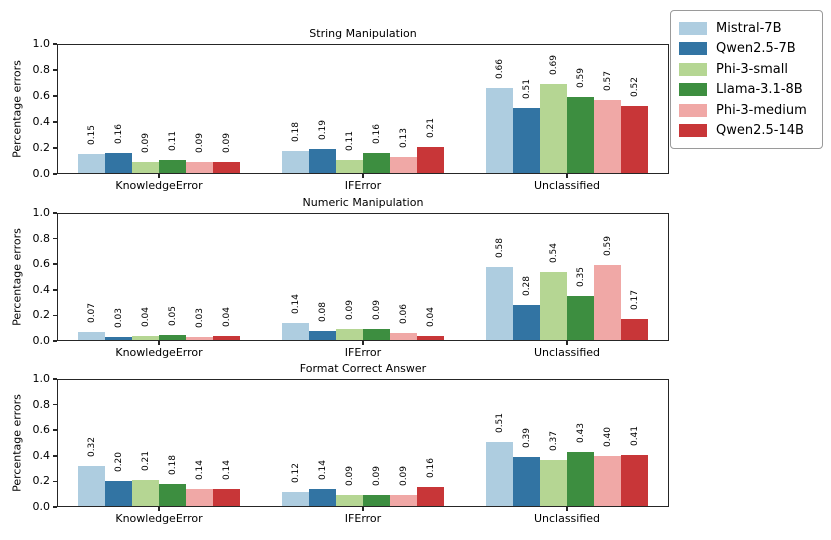  Describe the element at coordinates (499, 69) in the screenshot. I see `bar-value-label: 0.66` at that location.